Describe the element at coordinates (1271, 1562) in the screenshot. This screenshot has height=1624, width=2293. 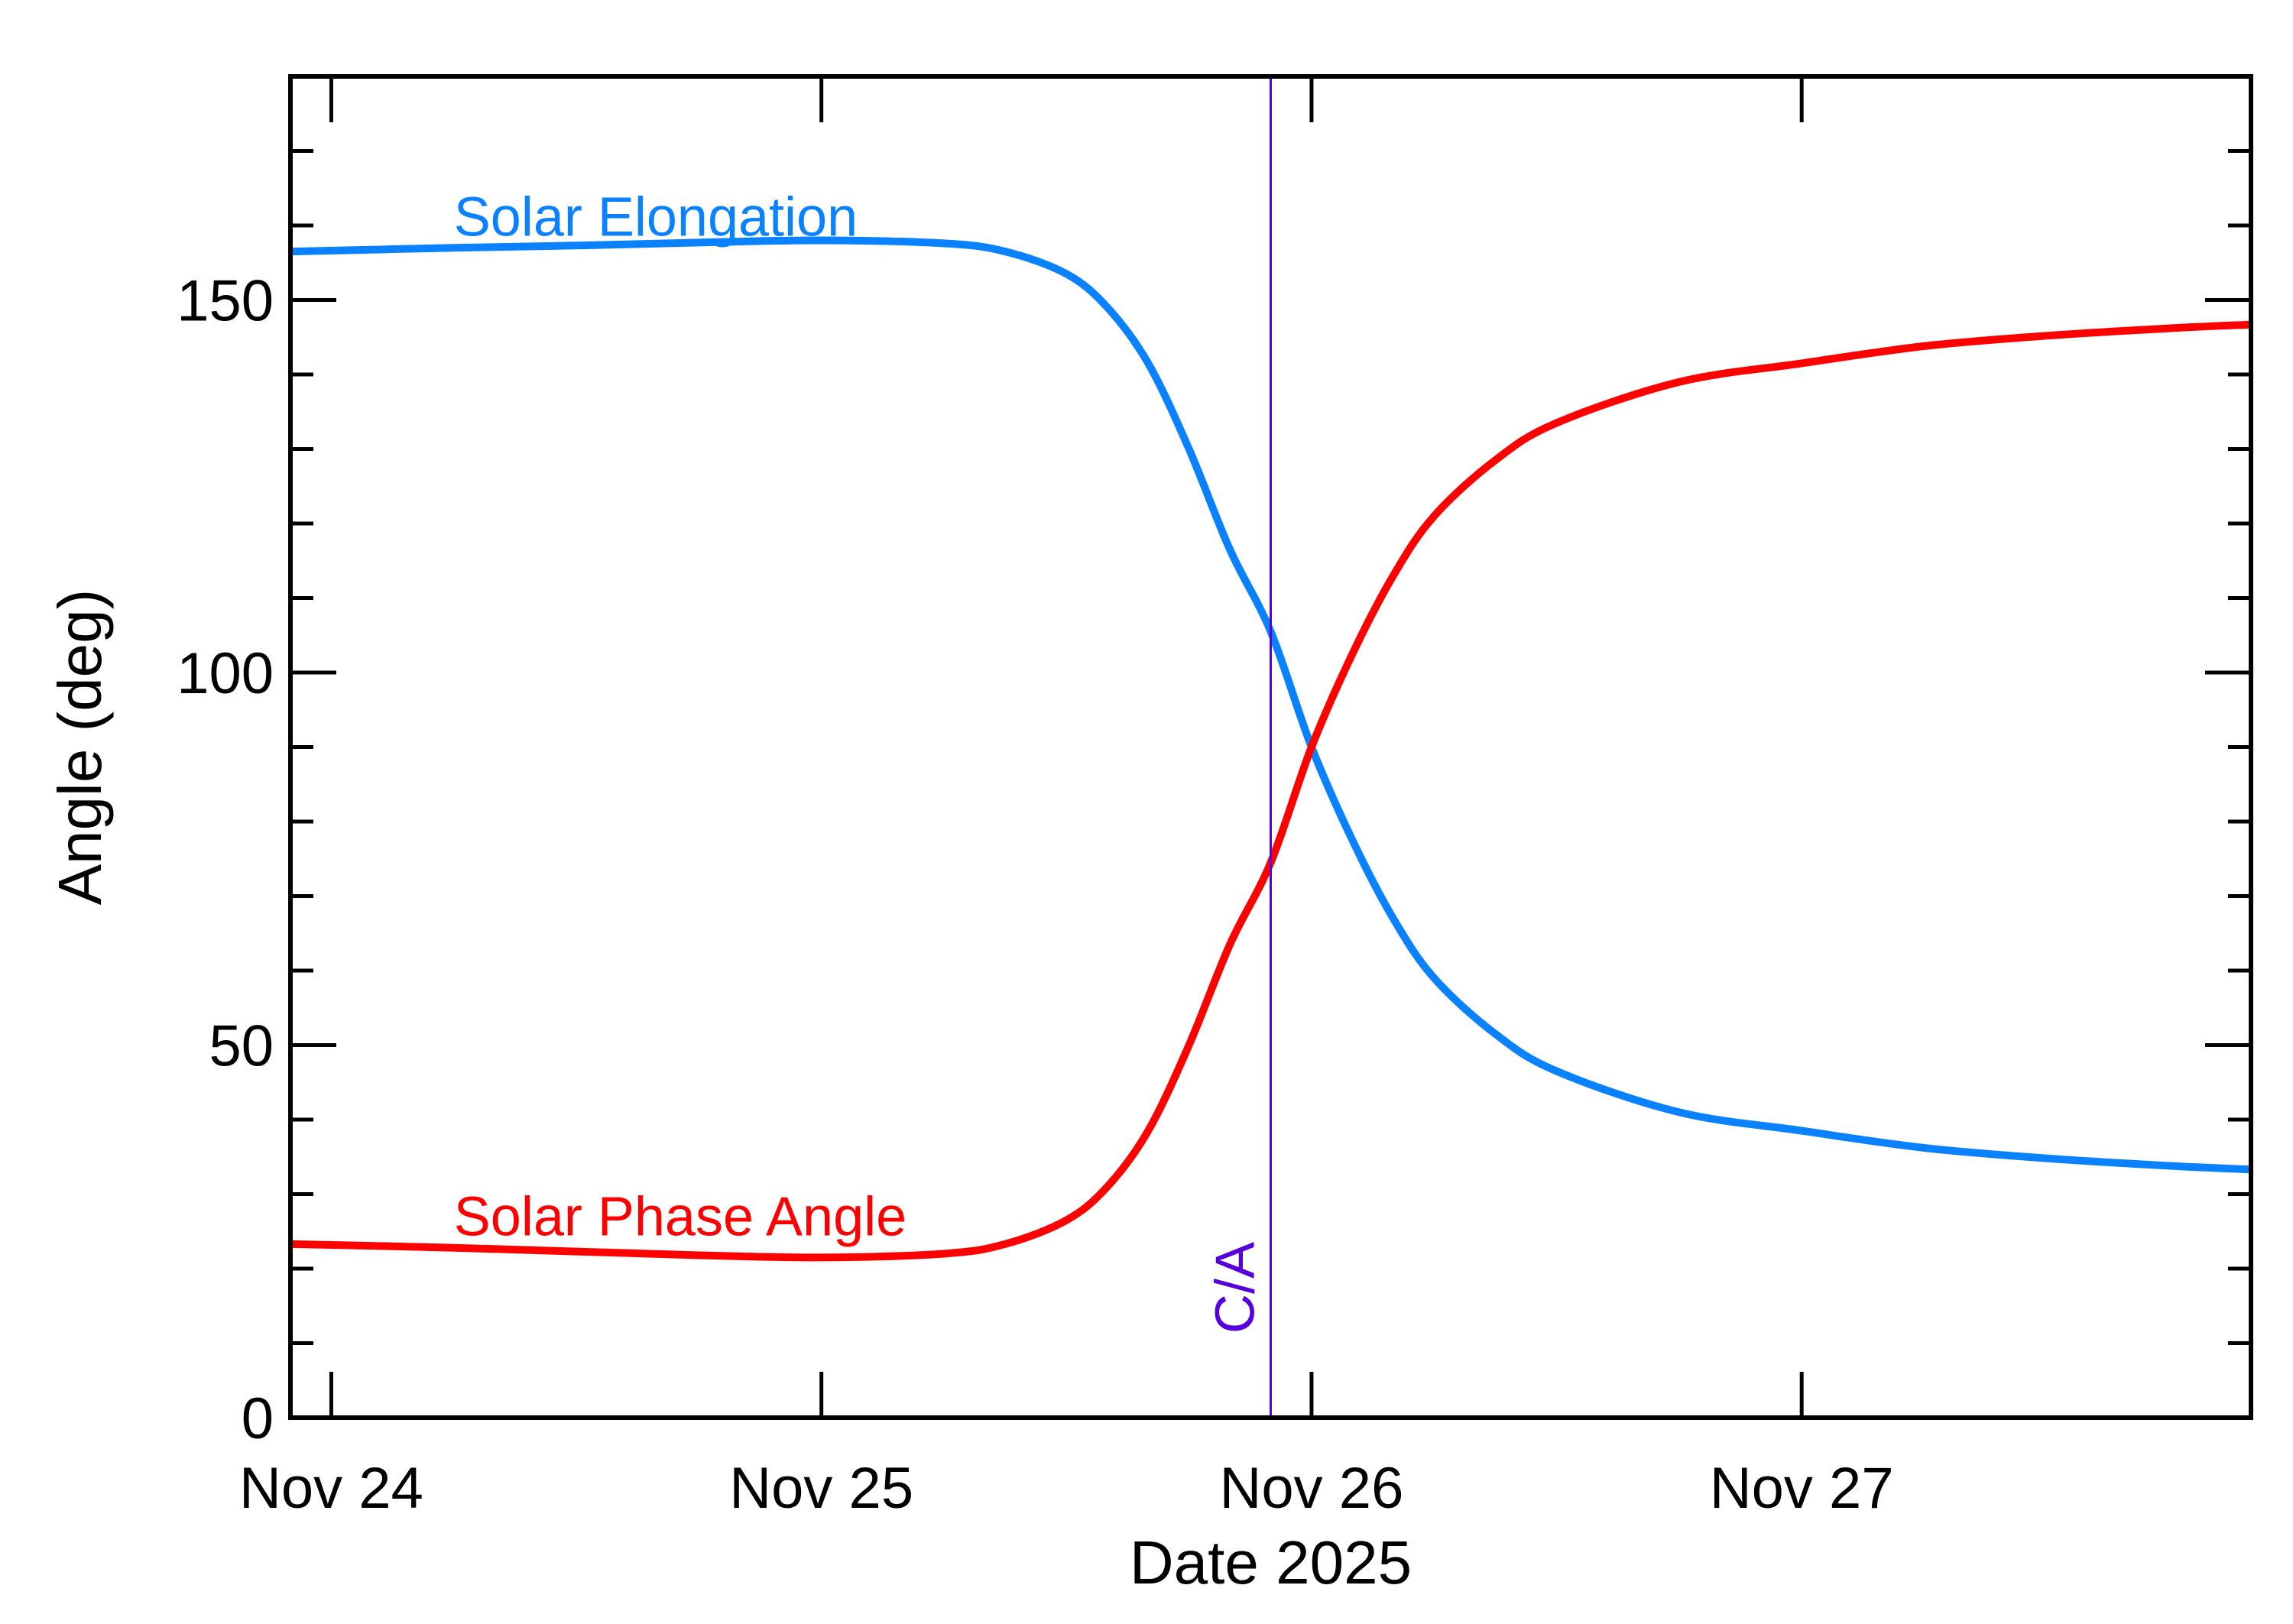
I see `x-axis-title: Date 2025` at that location.